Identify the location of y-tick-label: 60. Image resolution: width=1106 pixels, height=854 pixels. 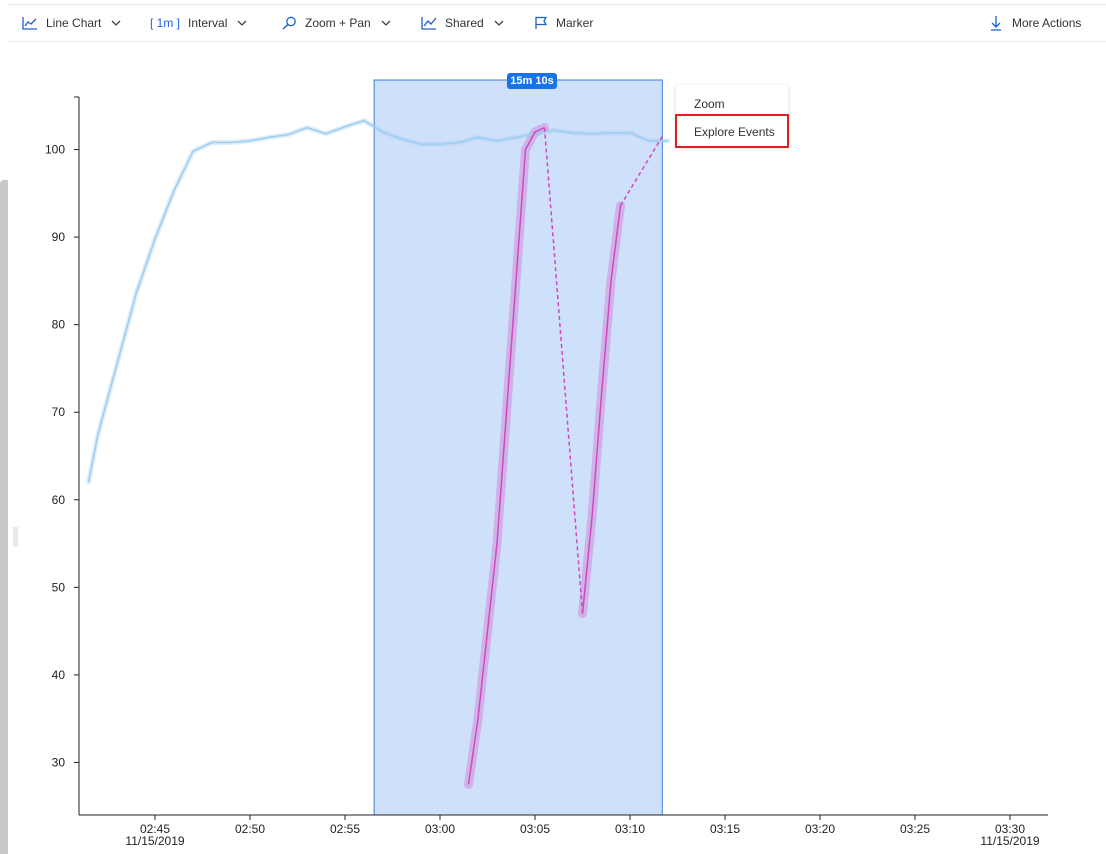
(59, 500).